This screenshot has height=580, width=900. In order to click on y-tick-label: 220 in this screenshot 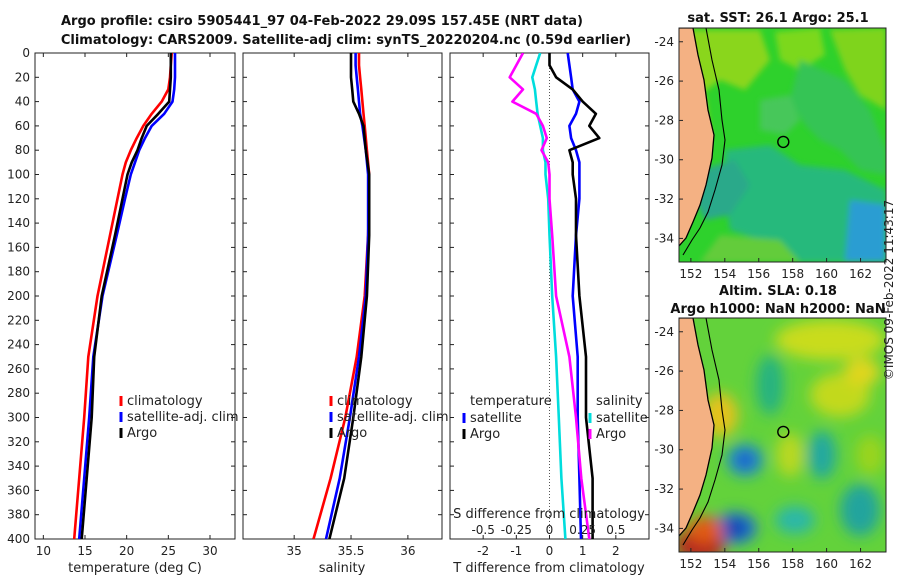, I will do `click(18, 320)`.